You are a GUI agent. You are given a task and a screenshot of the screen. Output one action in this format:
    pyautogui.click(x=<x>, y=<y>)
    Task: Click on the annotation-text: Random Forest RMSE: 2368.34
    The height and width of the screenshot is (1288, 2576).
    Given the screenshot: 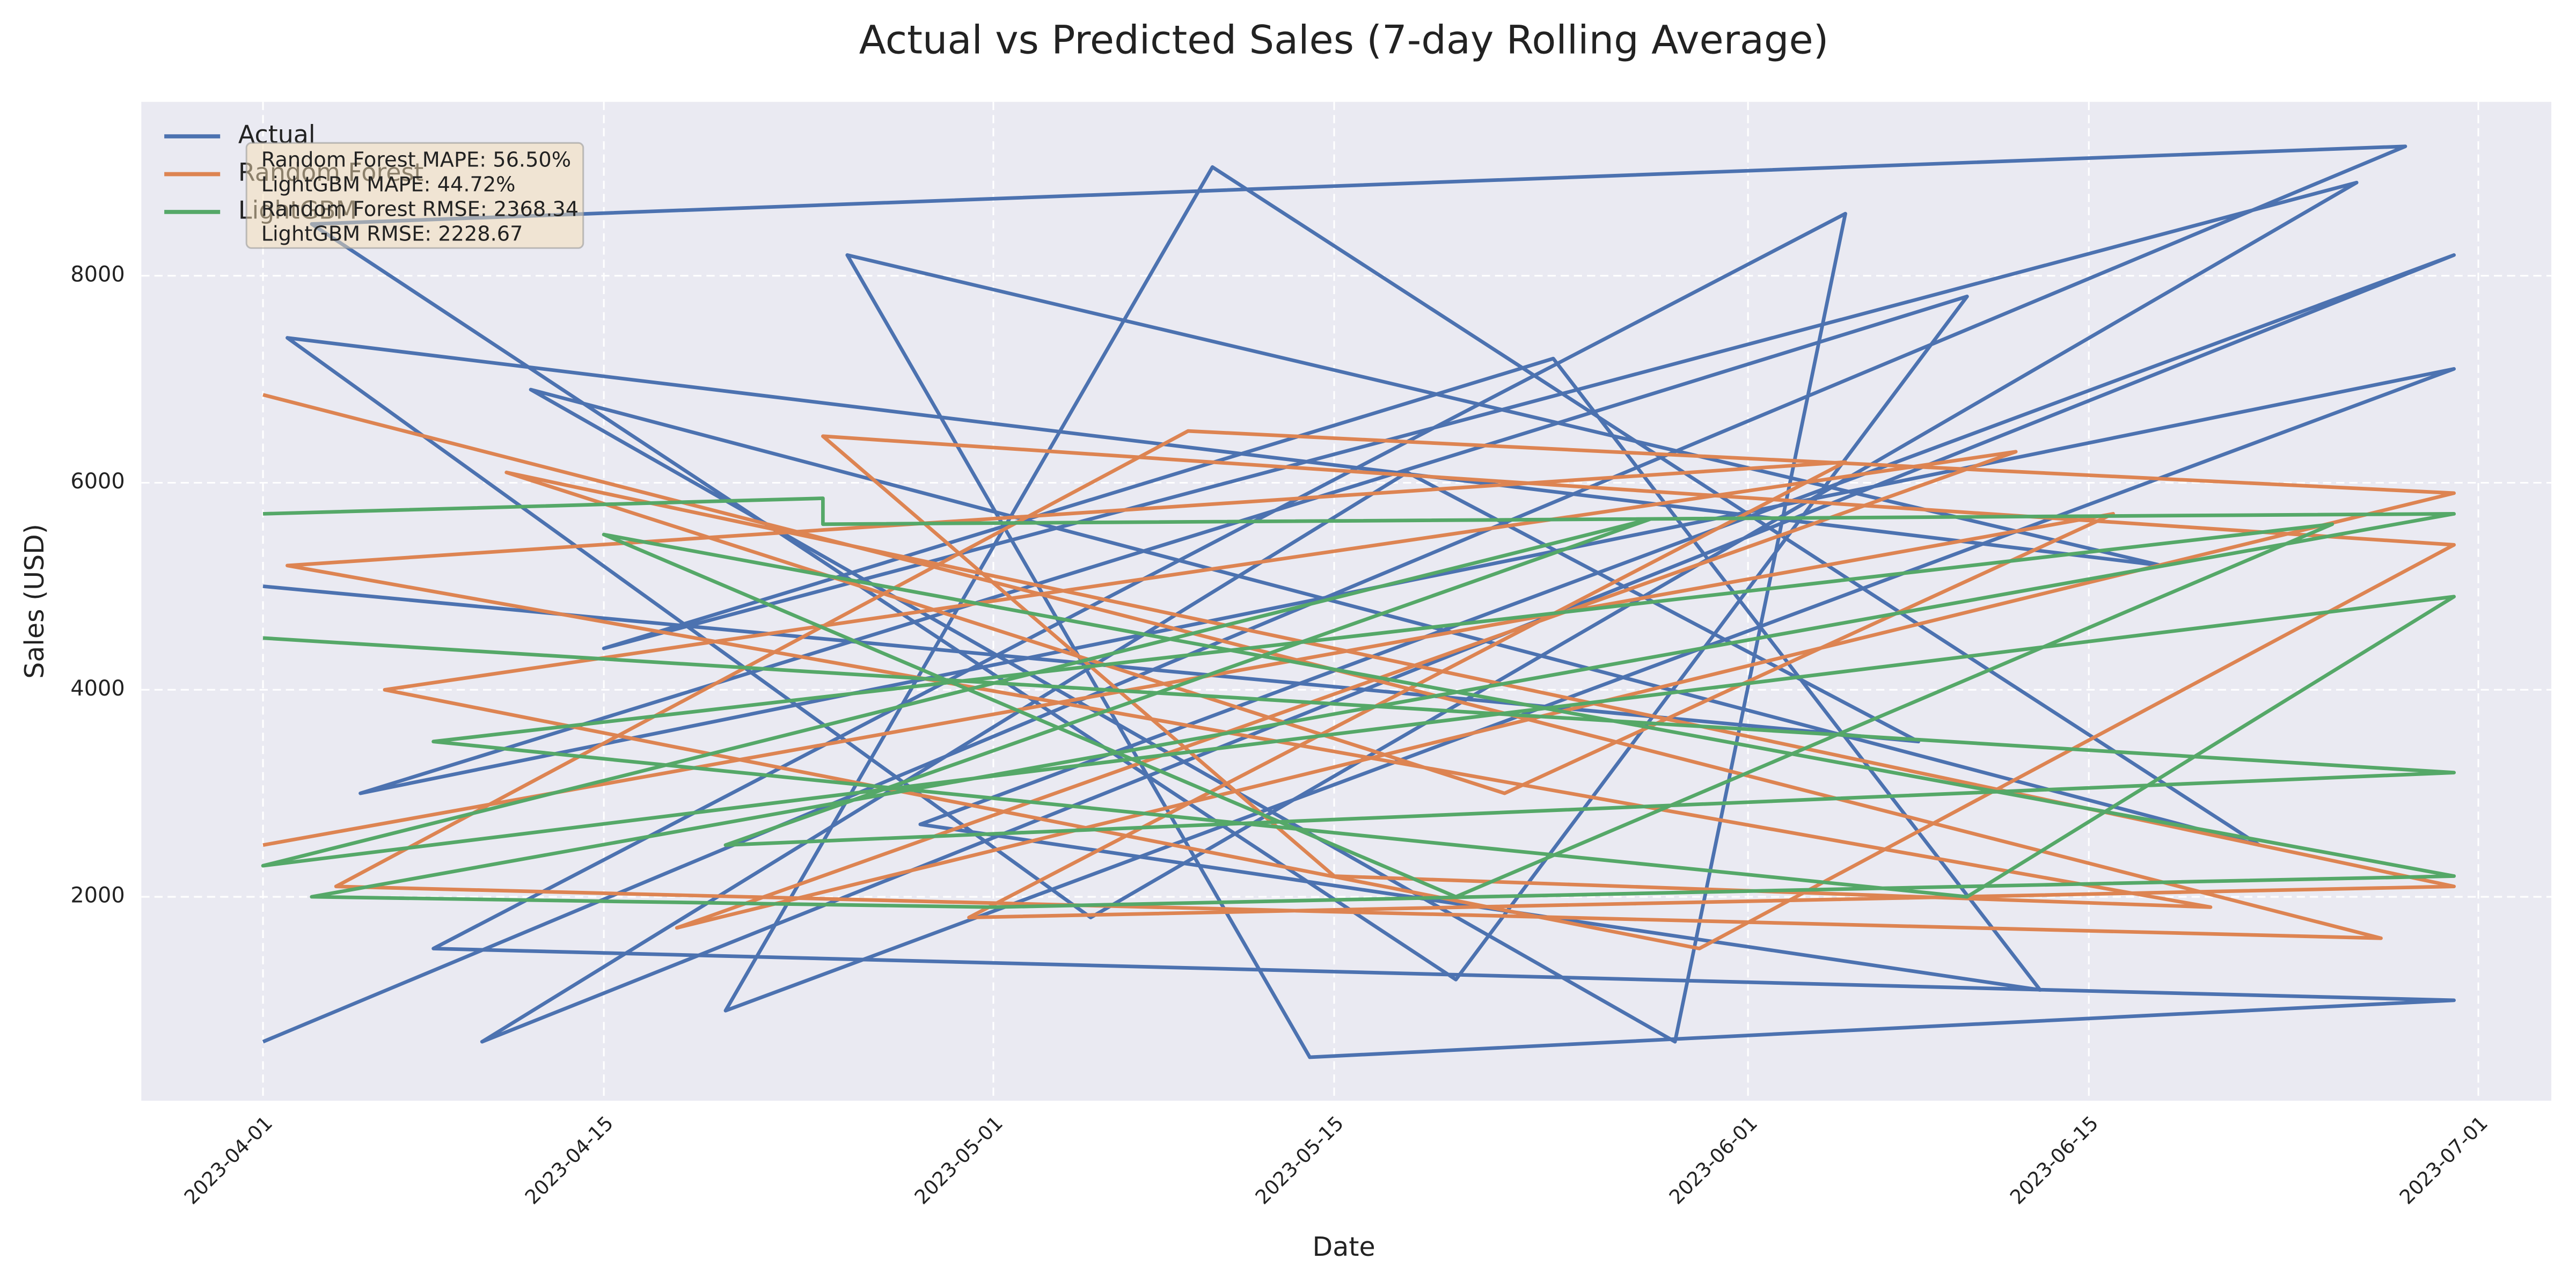 What is the action you would take?
    pyautogui.click(x=420, y=209)
    